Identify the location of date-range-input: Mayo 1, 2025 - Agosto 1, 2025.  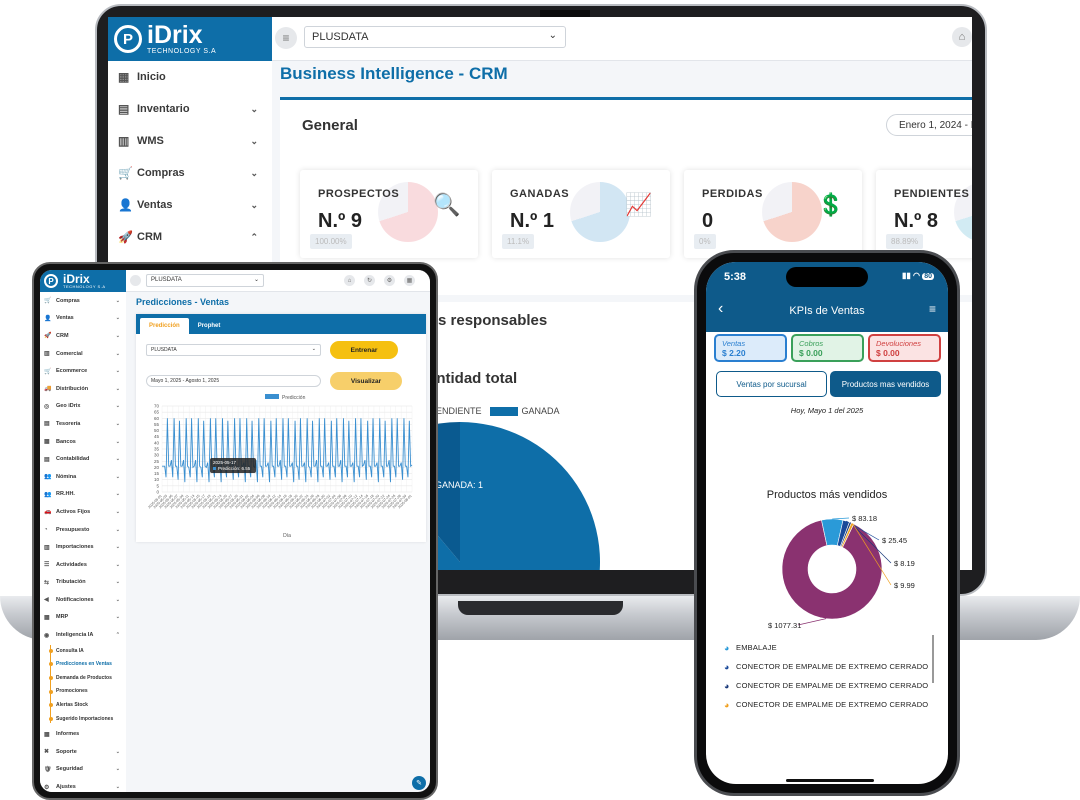
(233, 381).